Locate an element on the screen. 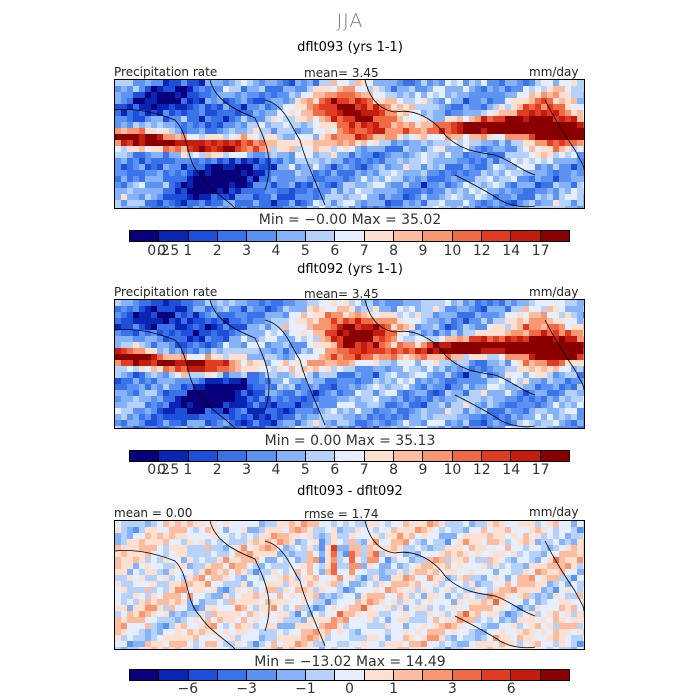 Image resolution: width=700 pixels, height=700 pixels. panel-2-colorbar is located at coordinates (349, 456).